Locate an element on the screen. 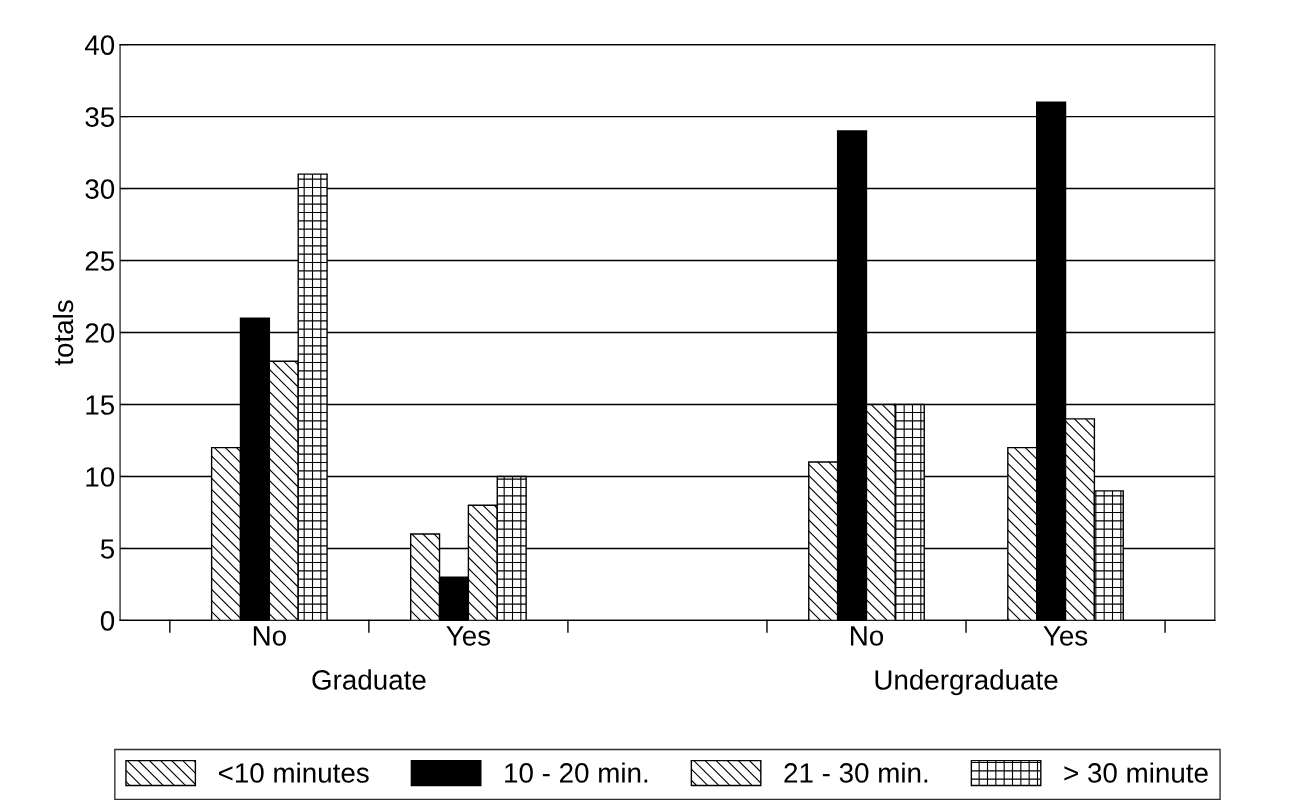 The height and width of the screenshot is (811, 1291). y-tick-label: 15 is located at coordinates (100, 405).